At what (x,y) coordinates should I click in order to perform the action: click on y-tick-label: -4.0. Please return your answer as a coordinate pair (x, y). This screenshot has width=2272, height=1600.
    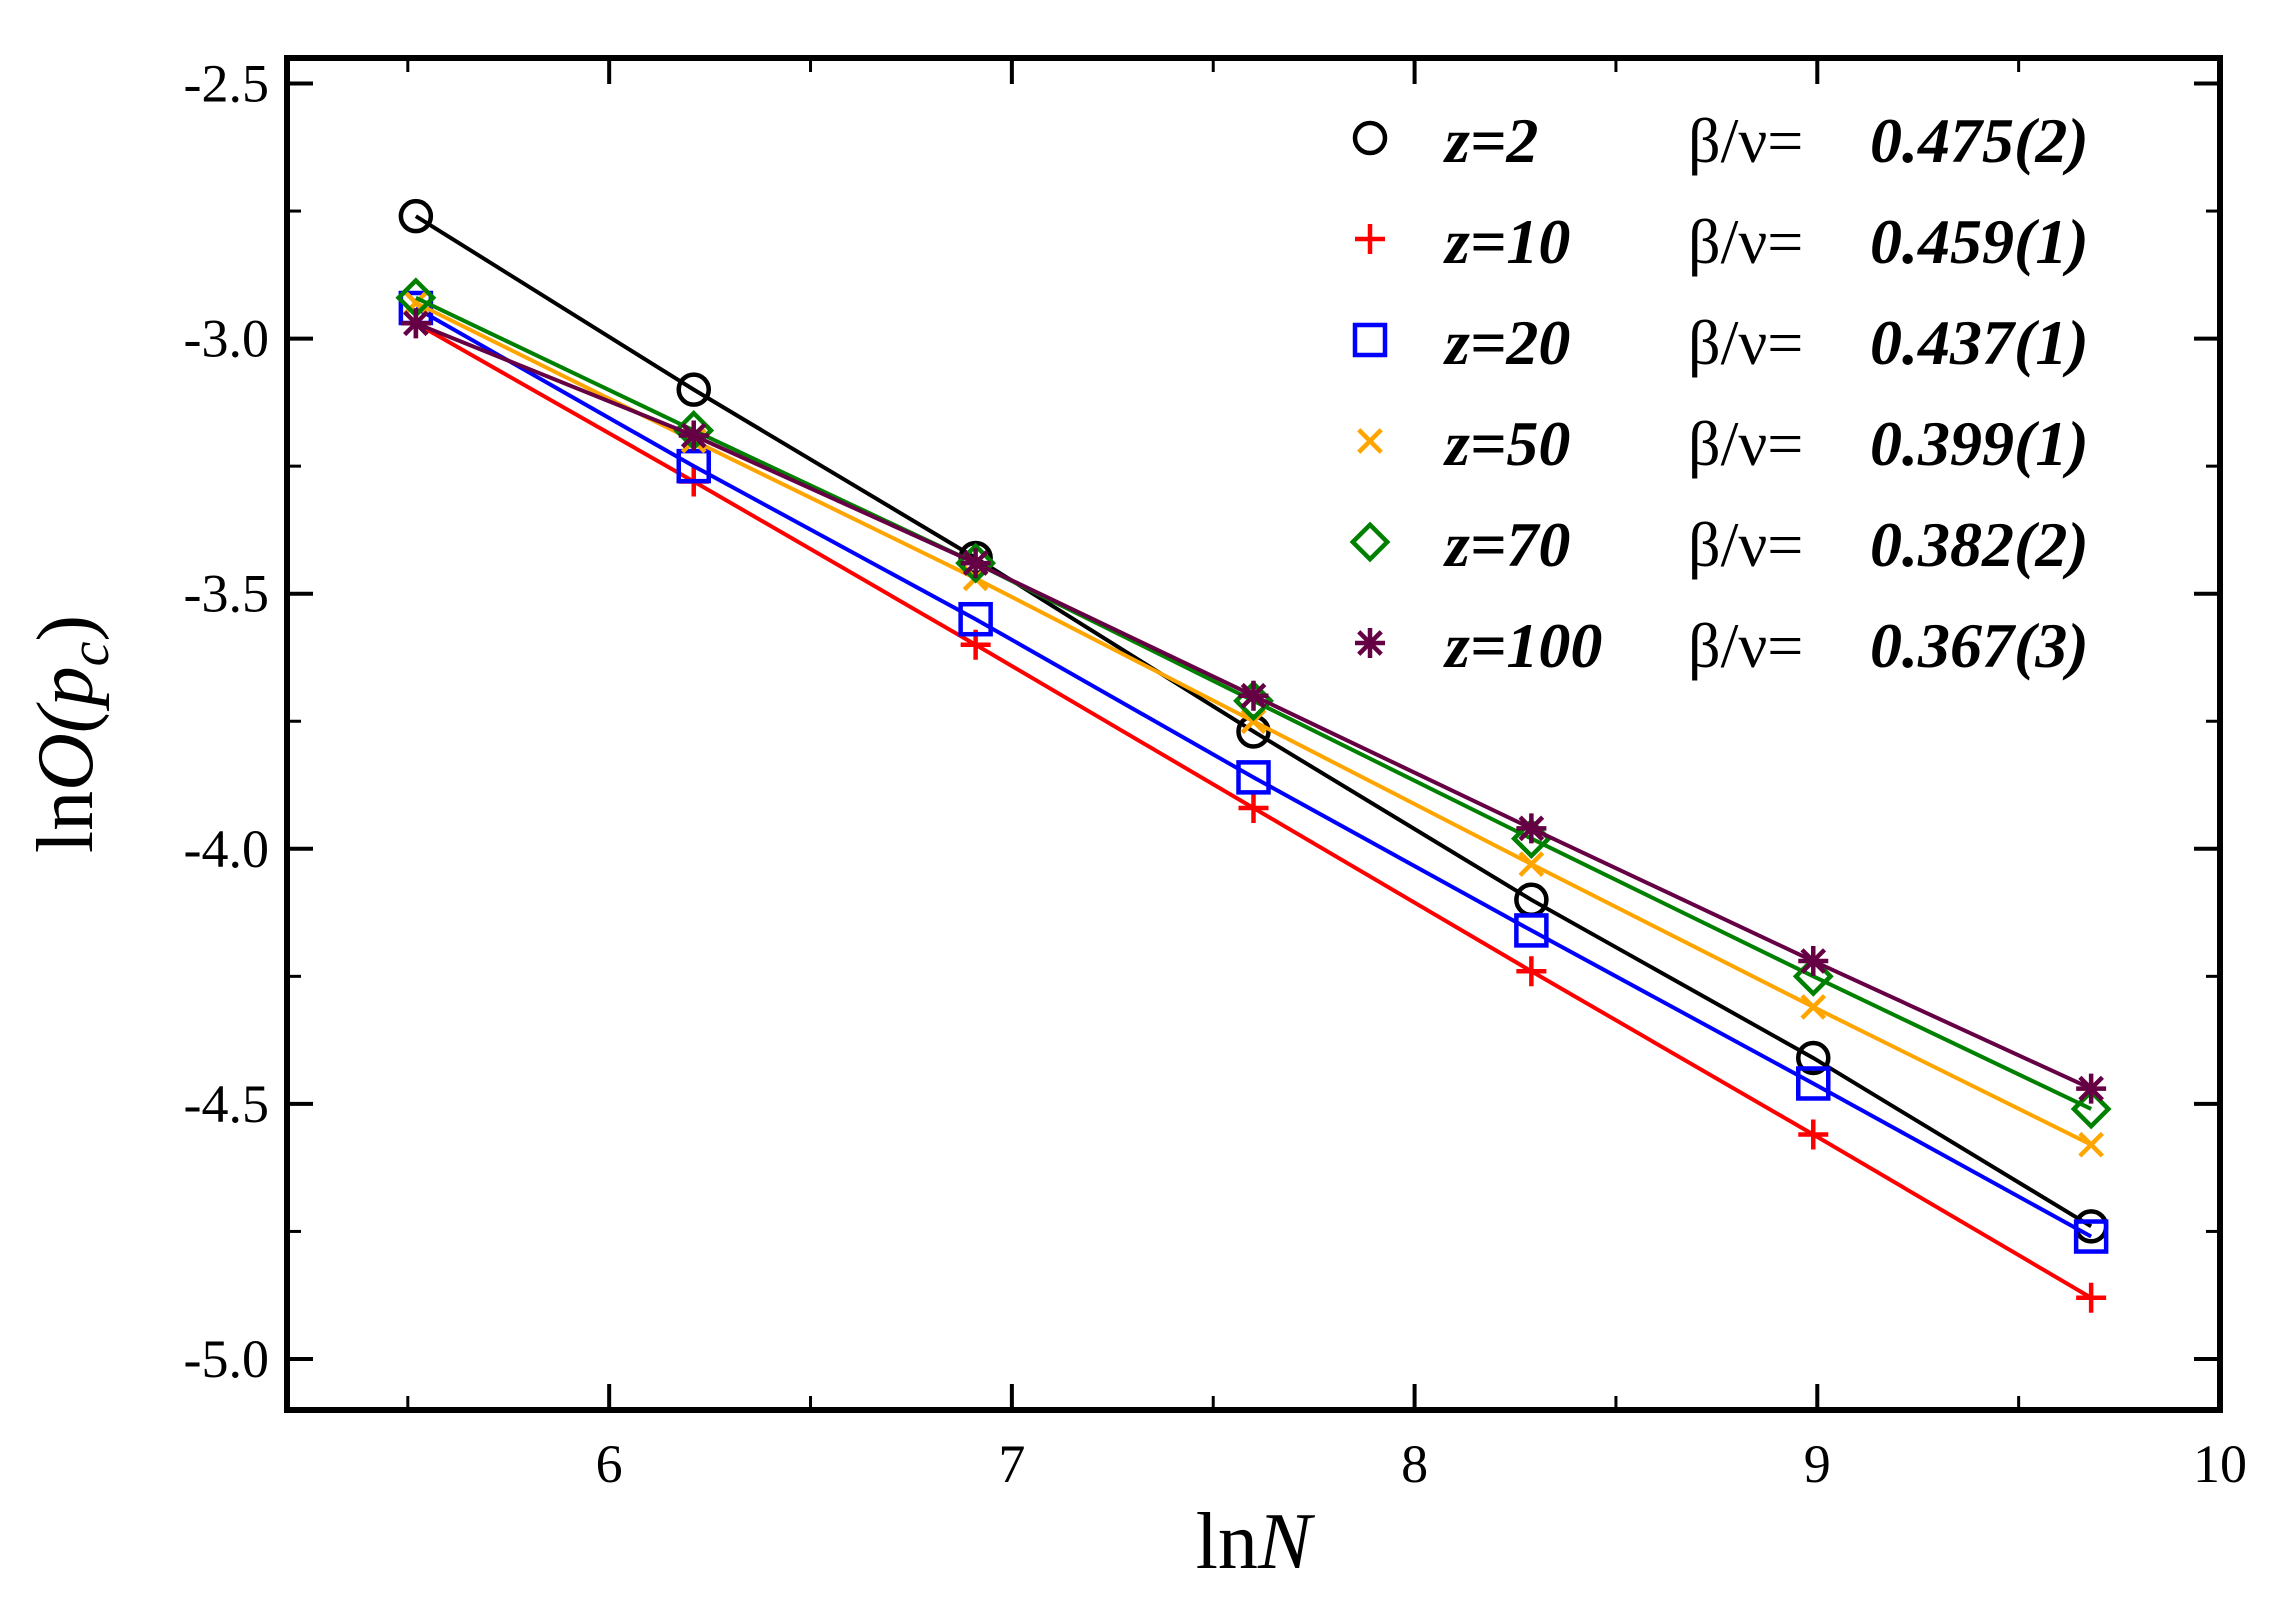
    Looking at the image, I should click on (226, 849).